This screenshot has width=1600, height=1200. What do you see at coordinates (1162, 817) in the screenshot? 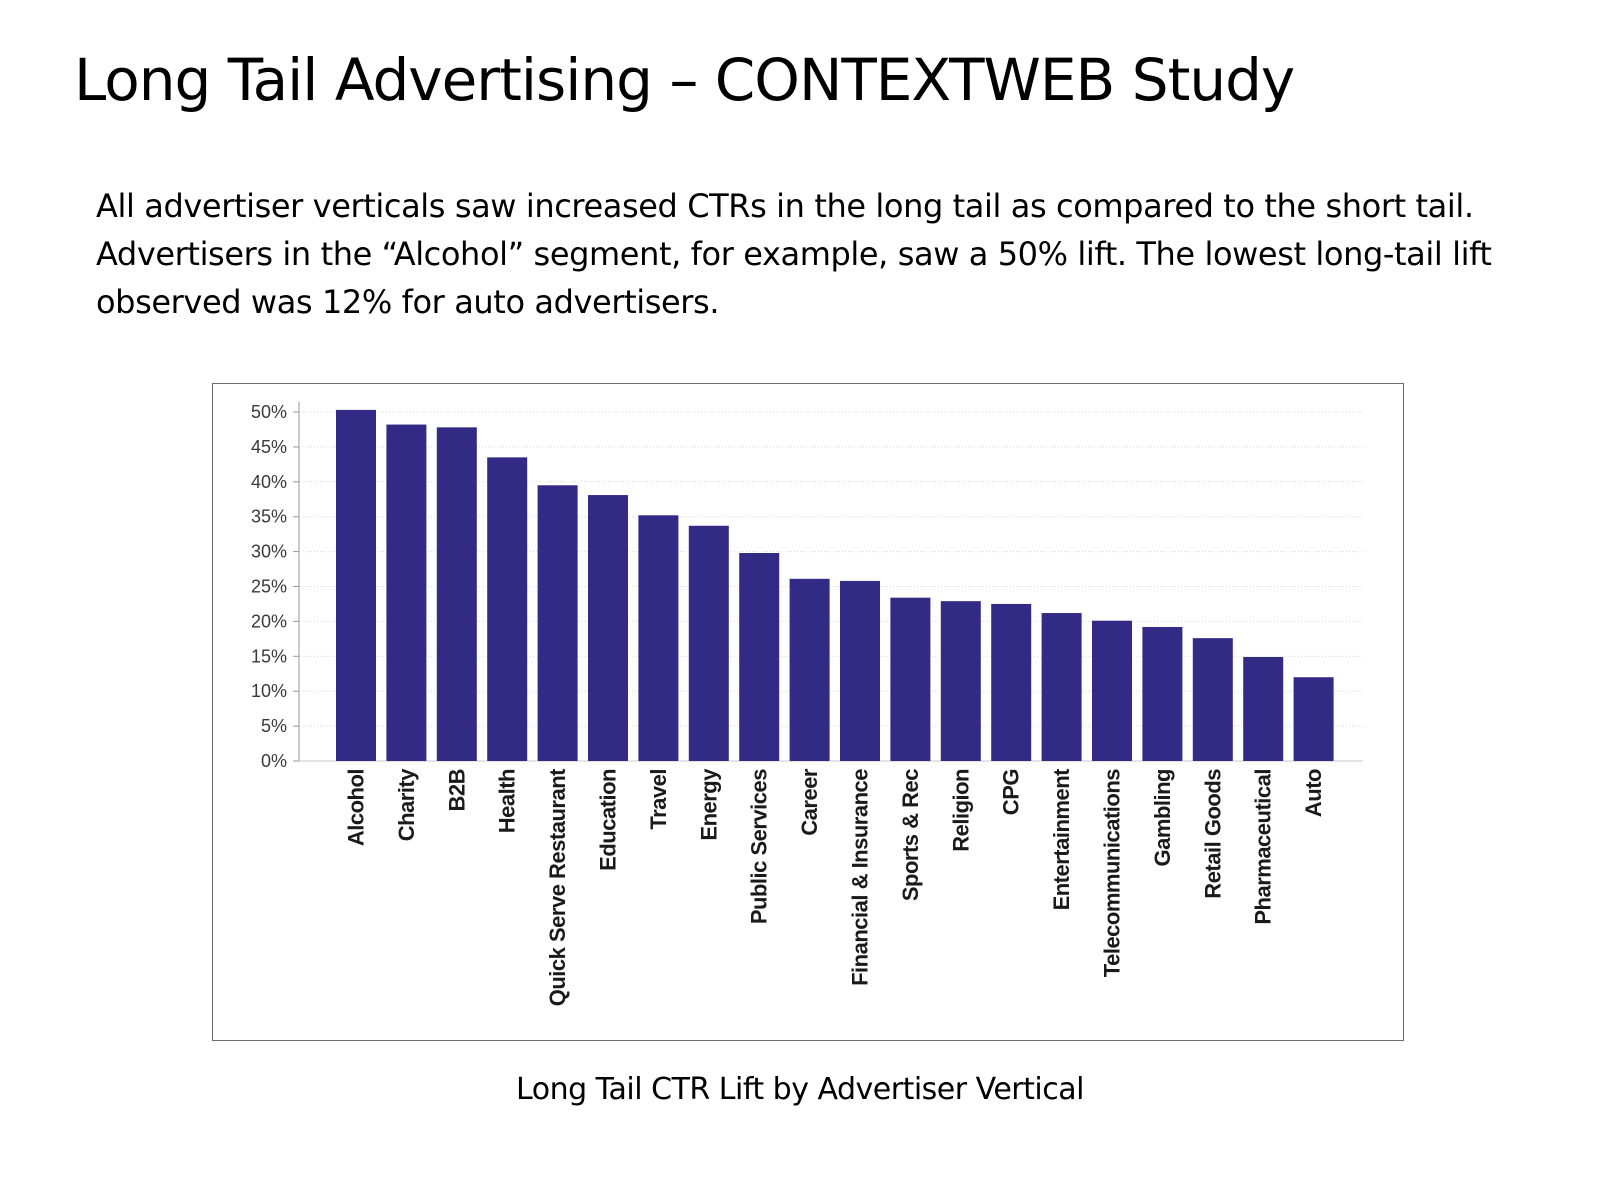
I see `x-category-label: Gambling` at bounding box center [1162, 817].